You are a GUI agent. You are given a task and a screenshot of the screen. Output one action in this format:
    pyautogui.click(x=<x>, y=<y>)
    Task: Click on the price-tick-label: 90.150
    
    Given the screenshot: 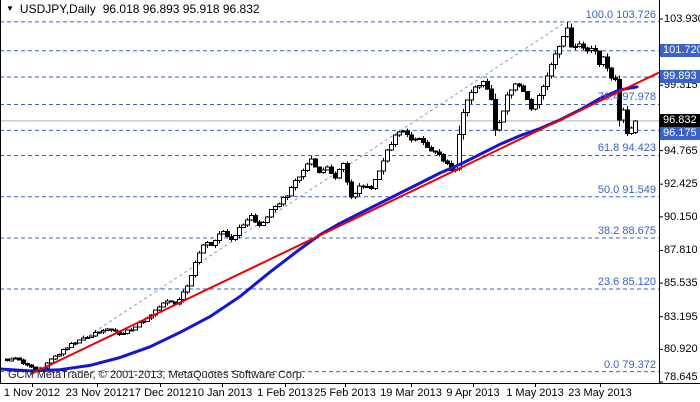 What is the action you would take?
    pyautogui.click(x=681, y=216)
    